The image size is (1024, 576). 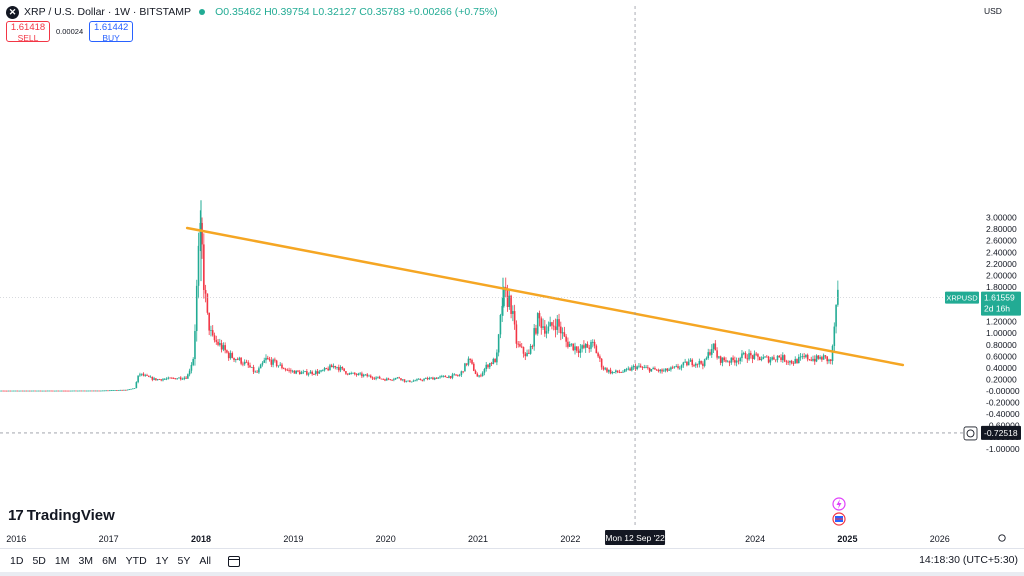 I want to click on range-ytd: YTD, so click(x=136, y=561).